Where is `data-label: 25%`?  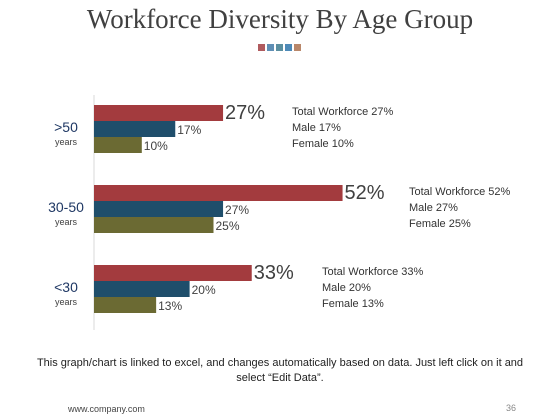 data-label: 25% is located at coordinates (228, 226).